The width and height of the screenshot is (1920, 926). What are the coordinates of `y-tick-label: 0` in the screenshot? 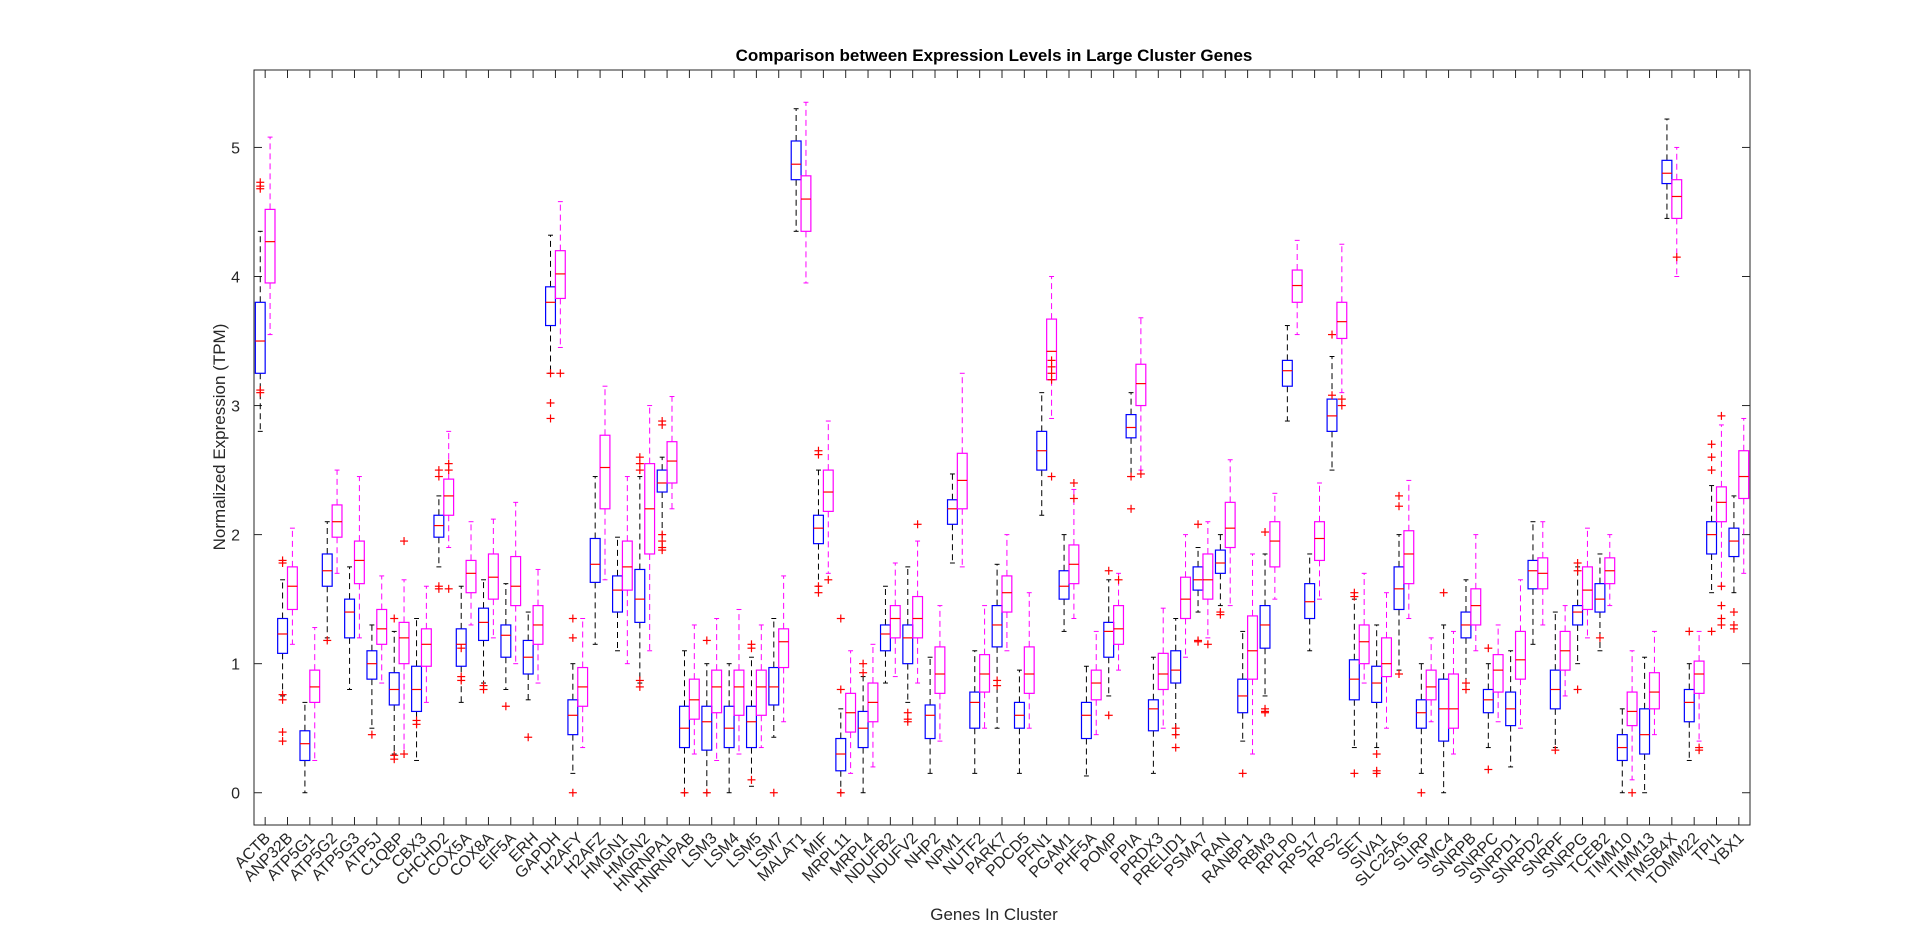 It's located at (235, 794).